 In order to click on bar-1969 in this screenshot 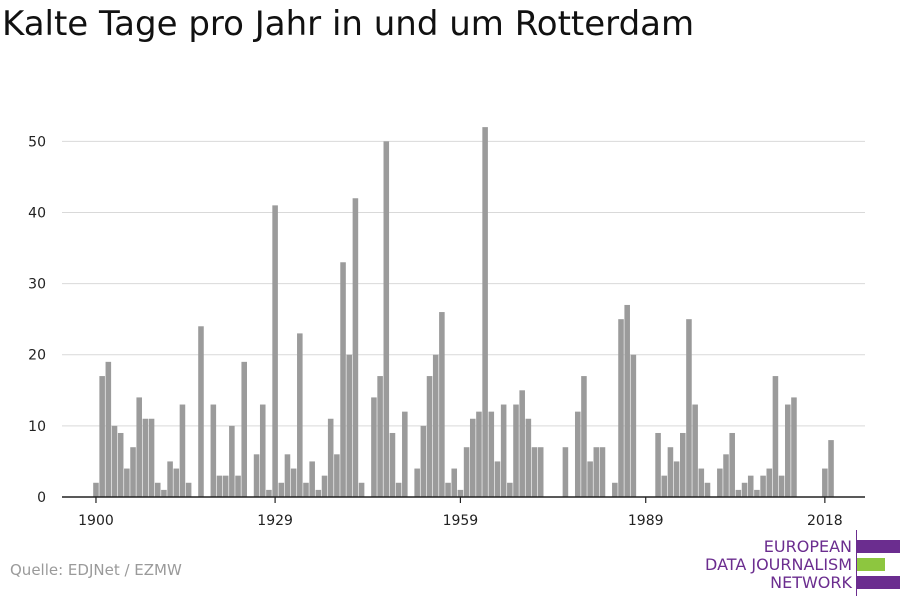, I will do `click(522, 443)`.